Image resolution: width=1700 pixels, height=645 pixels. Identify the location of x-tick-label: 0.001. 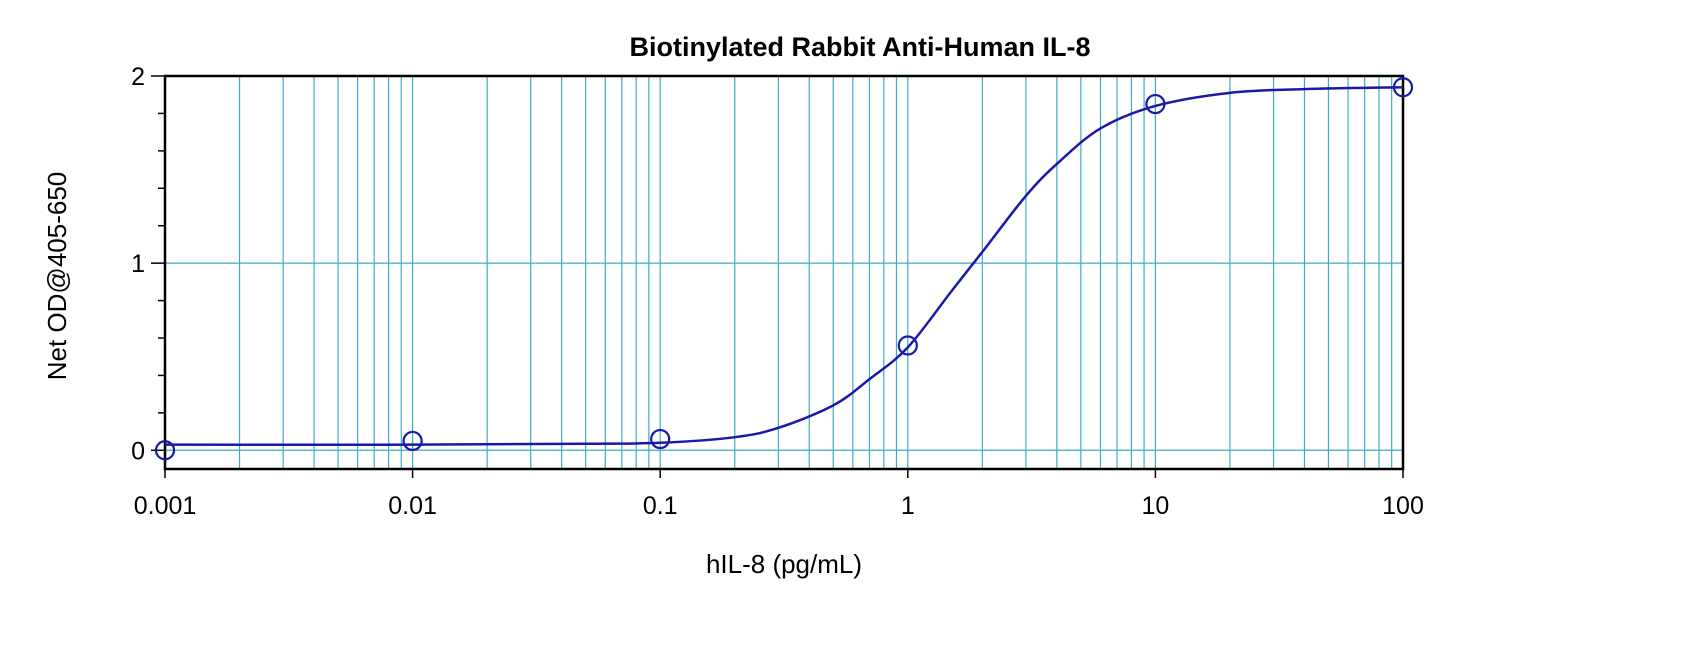
(165, 506).